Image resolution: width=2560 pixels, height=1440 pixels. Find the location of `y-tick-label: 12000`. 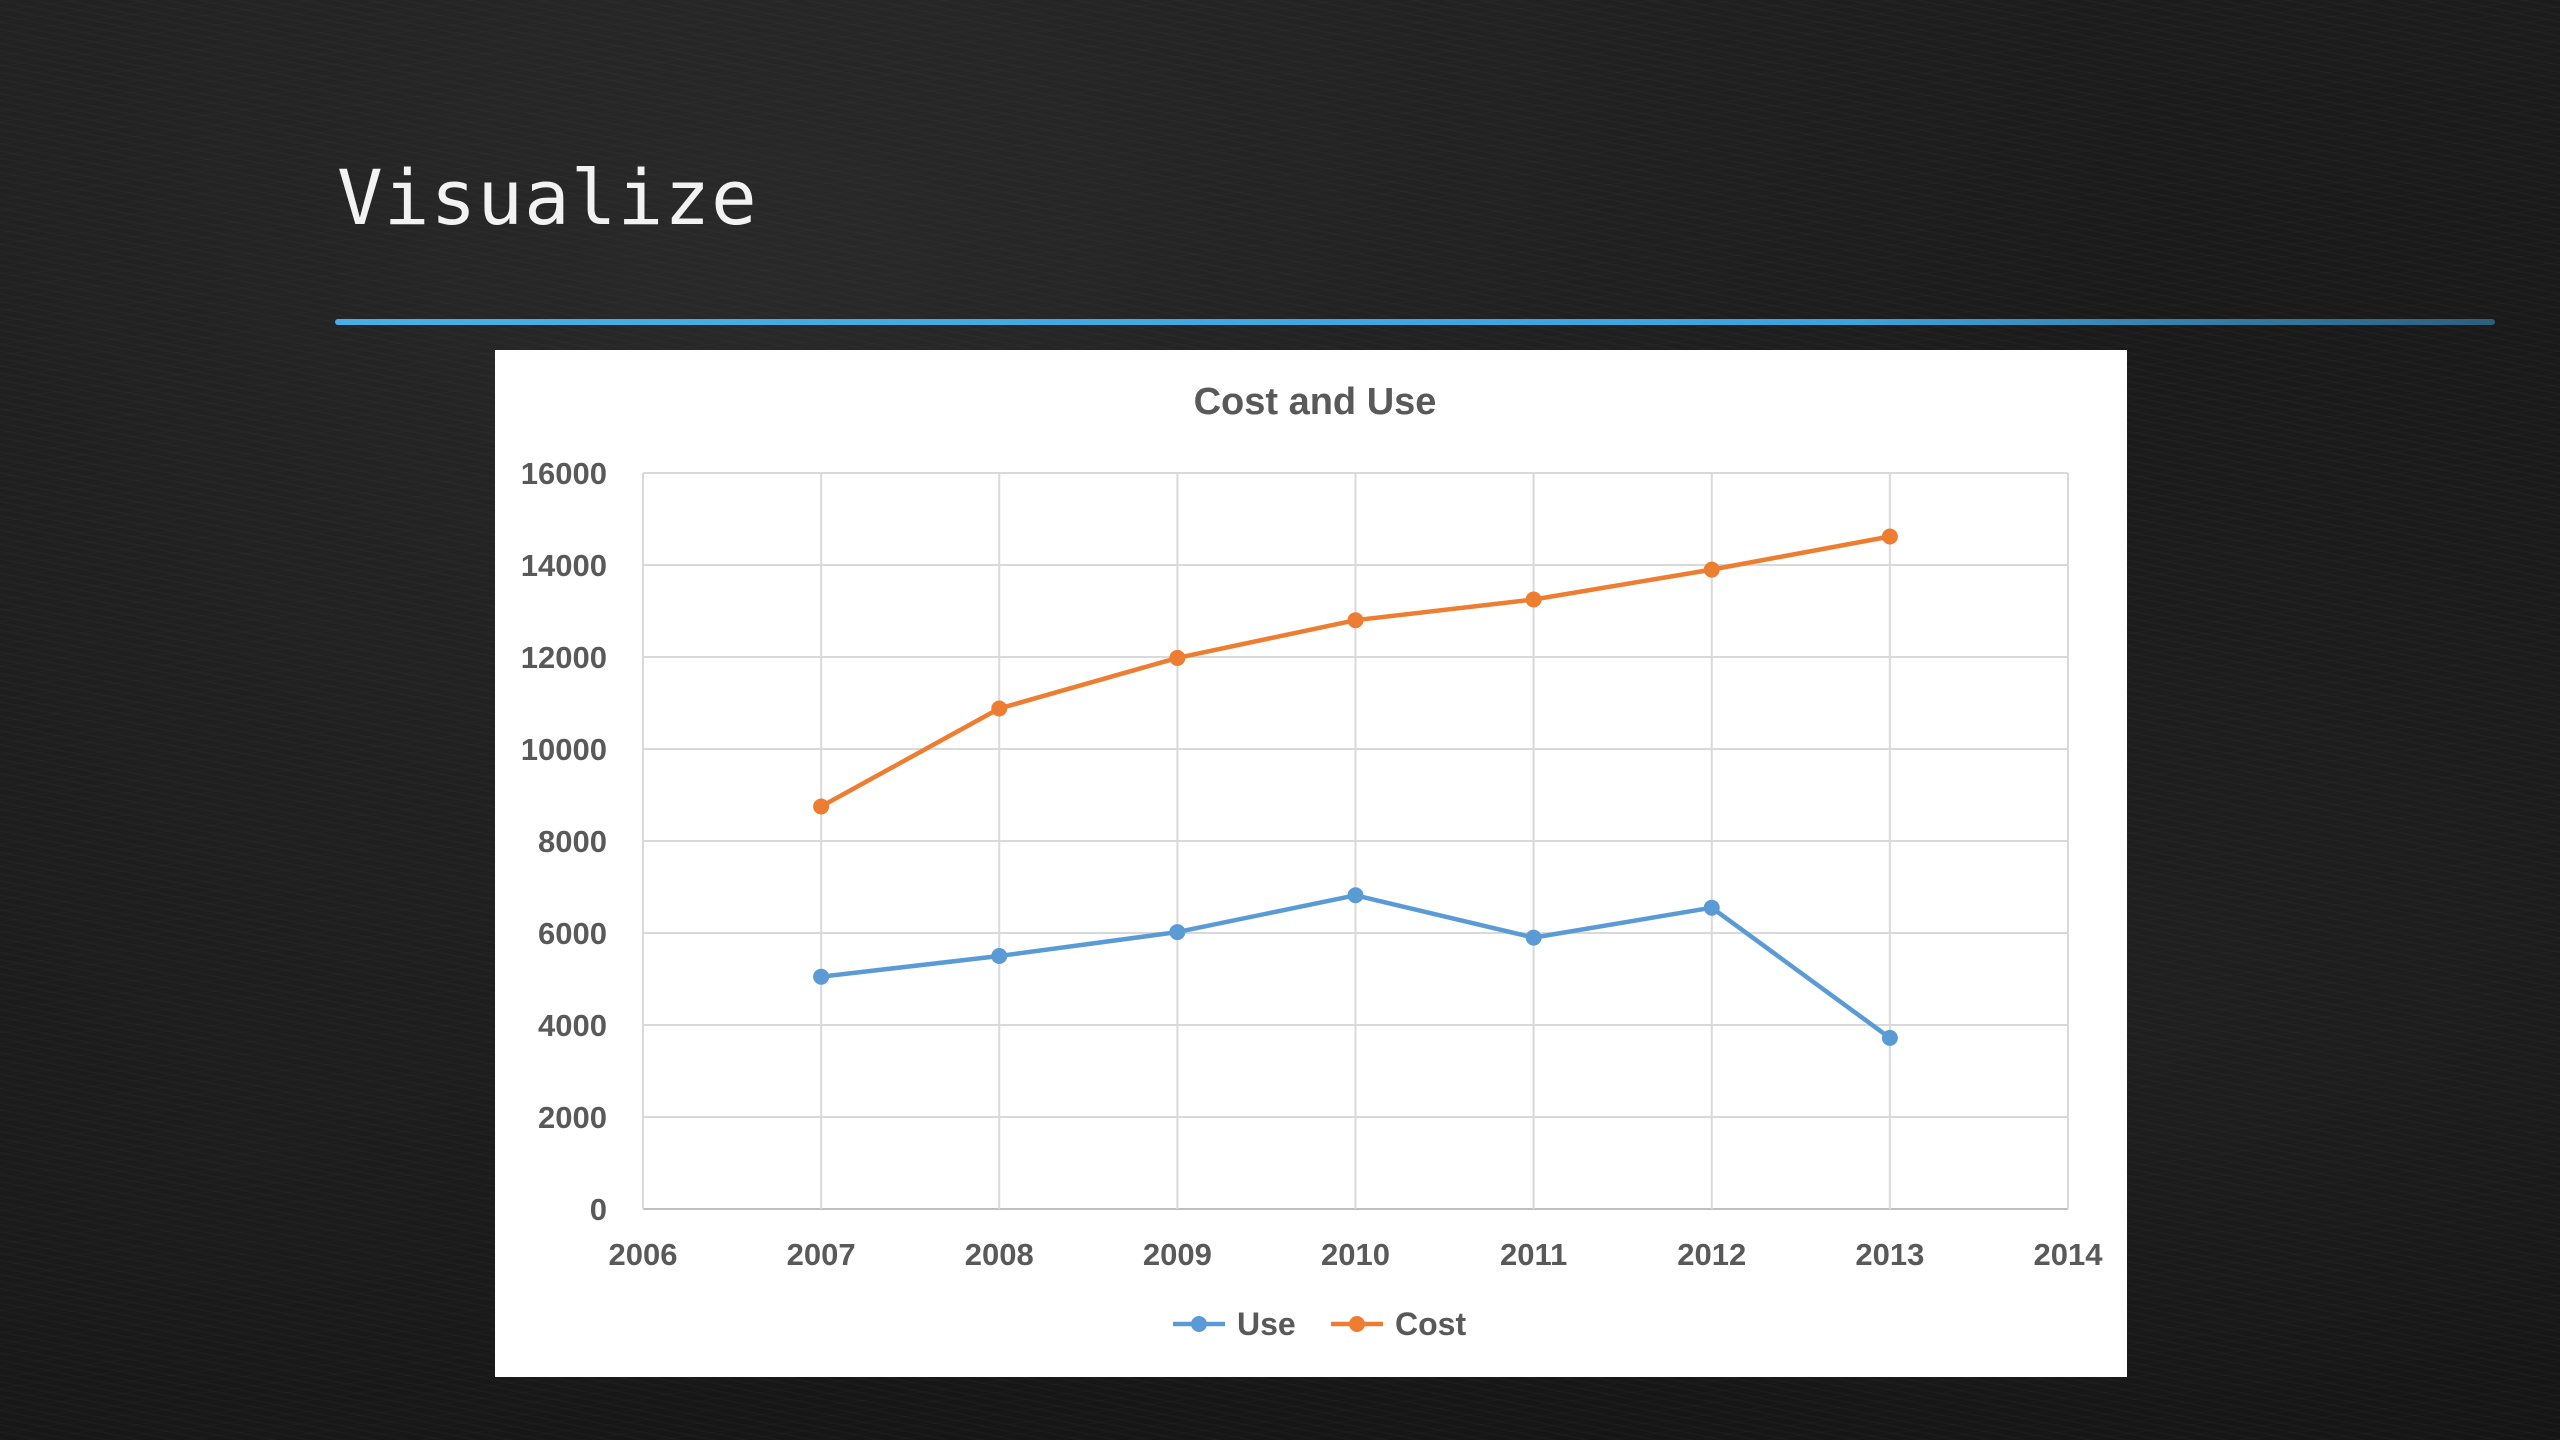

y-tick-label: 12000 is located at coordinates (564, 657).